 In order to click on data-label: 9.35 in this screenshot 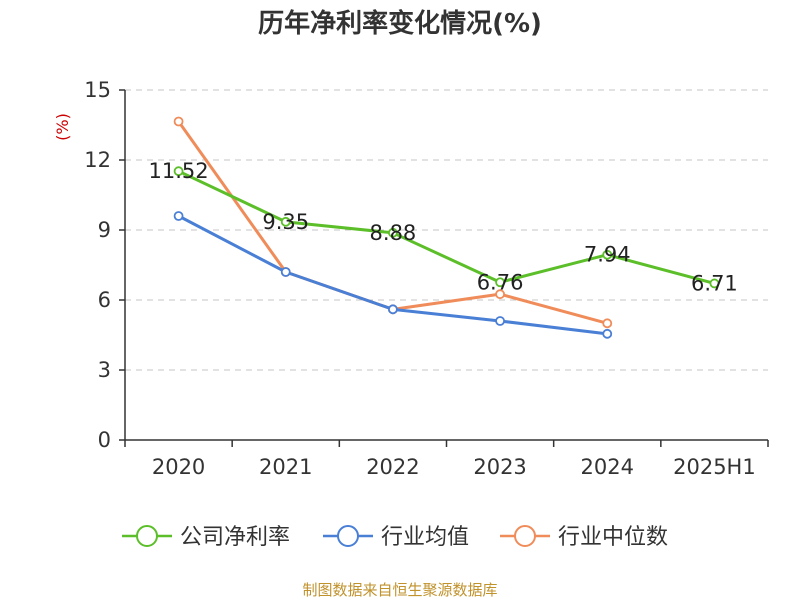, I will do `click(285, 222)`.